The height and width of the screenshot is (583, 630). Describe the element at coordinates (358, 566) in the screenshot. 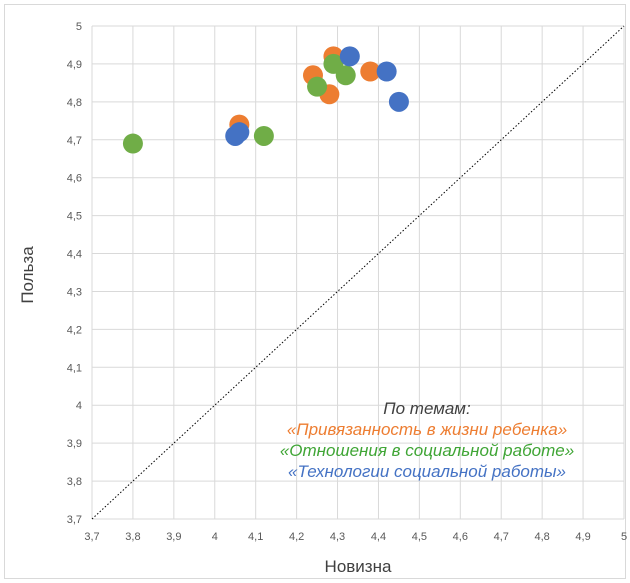

I see `x-axis-title: Новизна` at that location.